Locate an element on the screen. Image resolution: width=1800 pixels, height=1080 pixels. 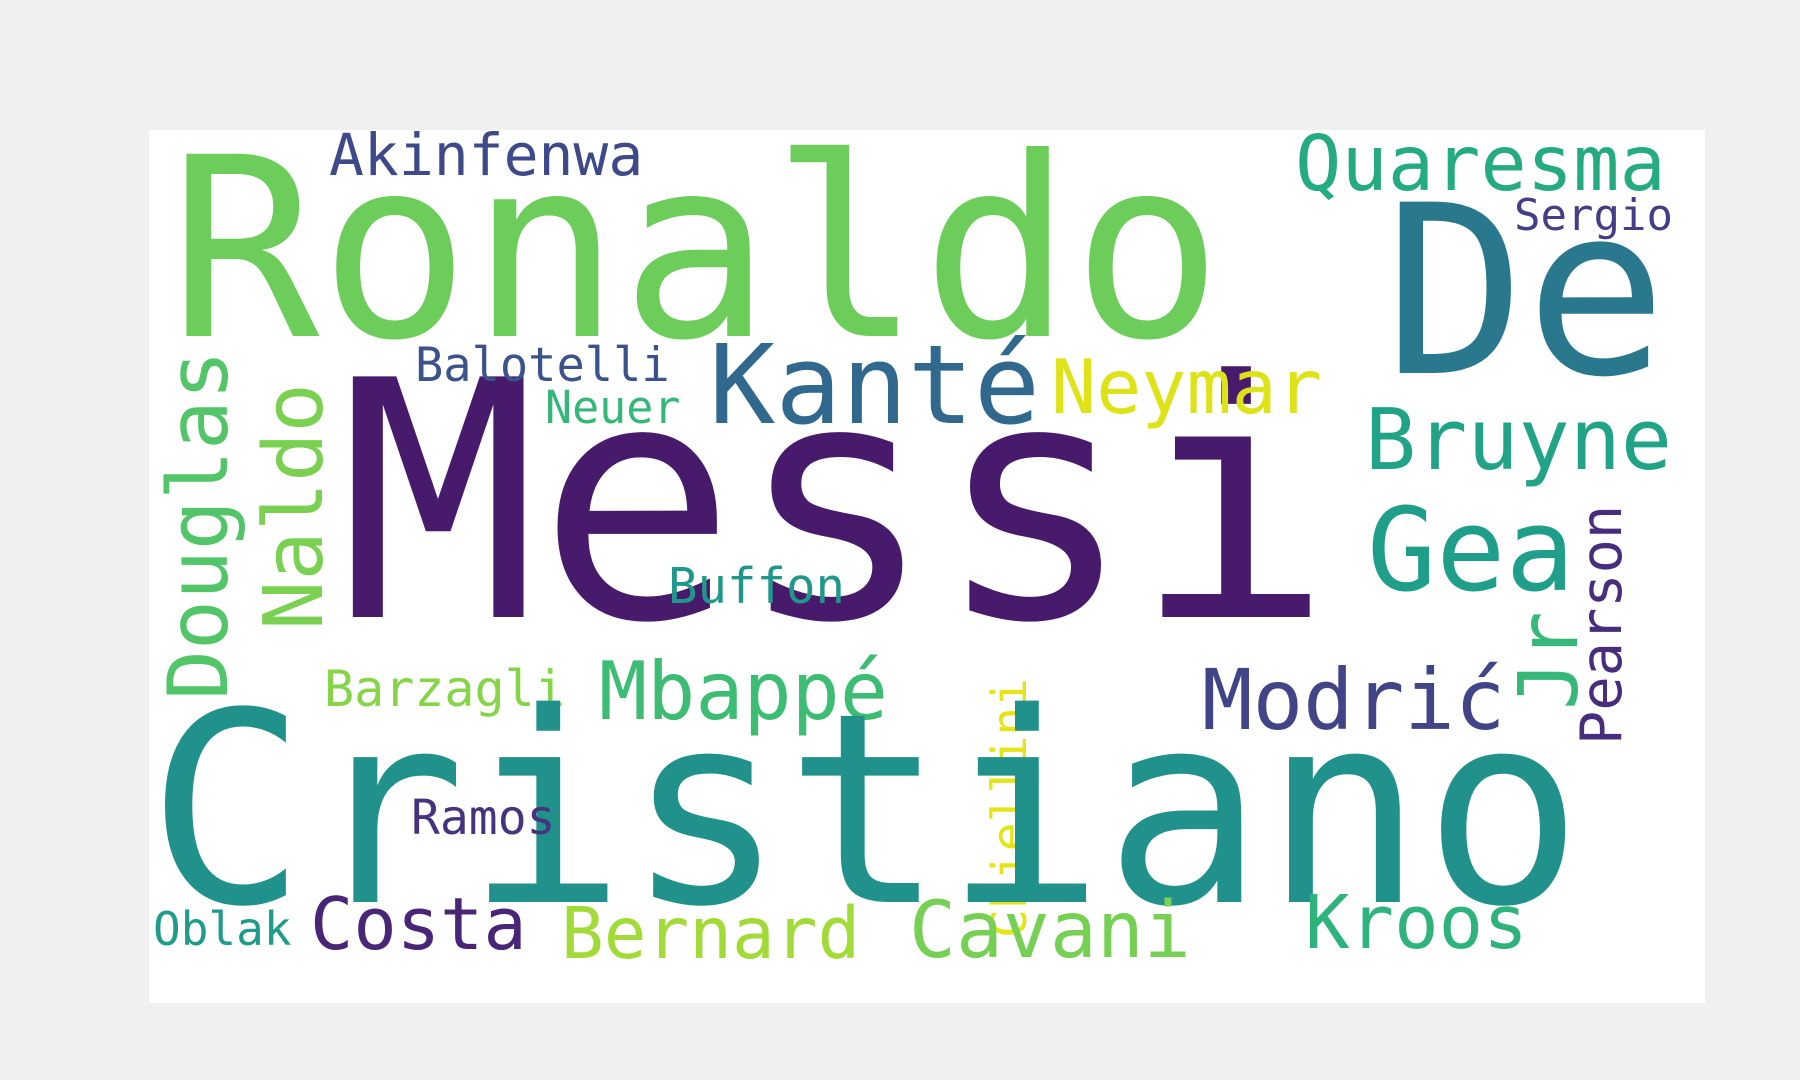
word-bruyne: Bruyne is located at coordinates (1519, 440).